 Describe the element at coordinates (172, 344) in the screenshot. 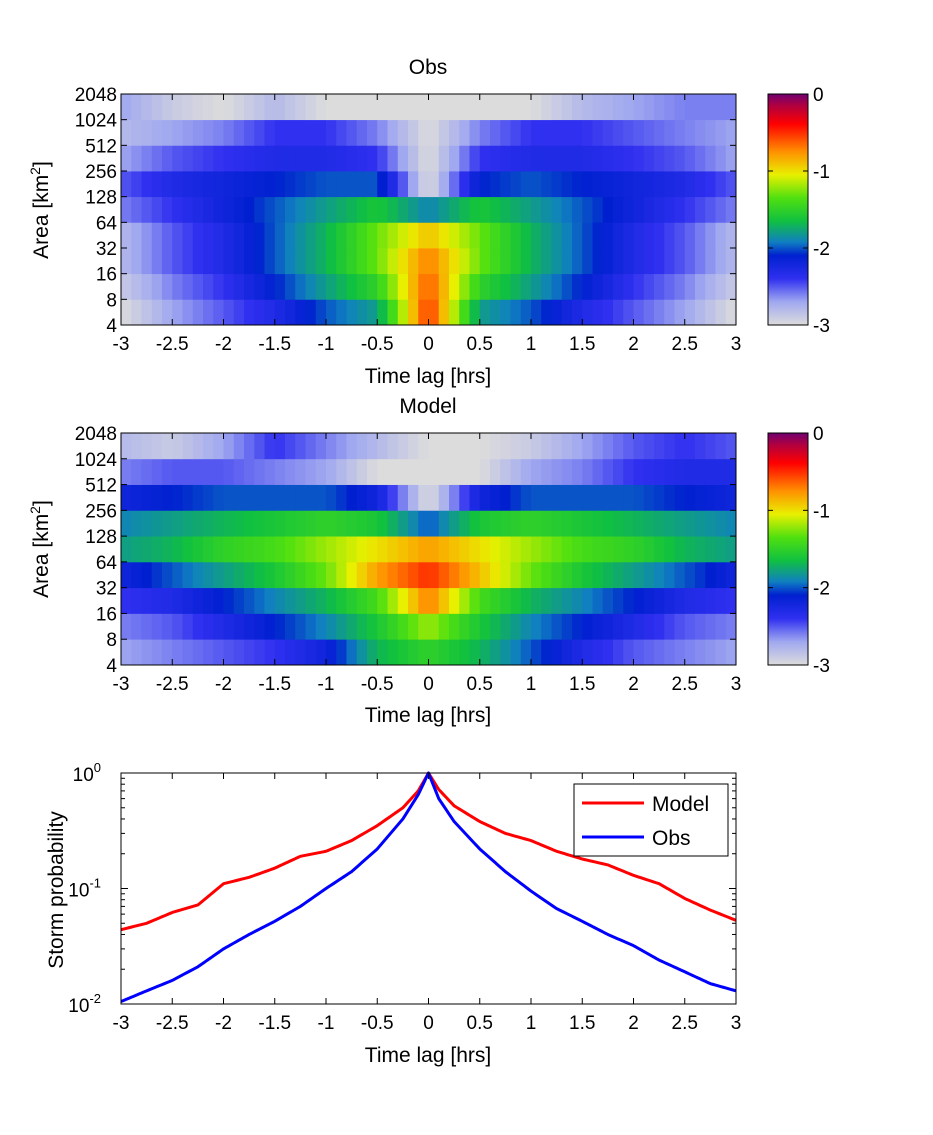

I see `obs-x-tick-label: -2.5` at that location.